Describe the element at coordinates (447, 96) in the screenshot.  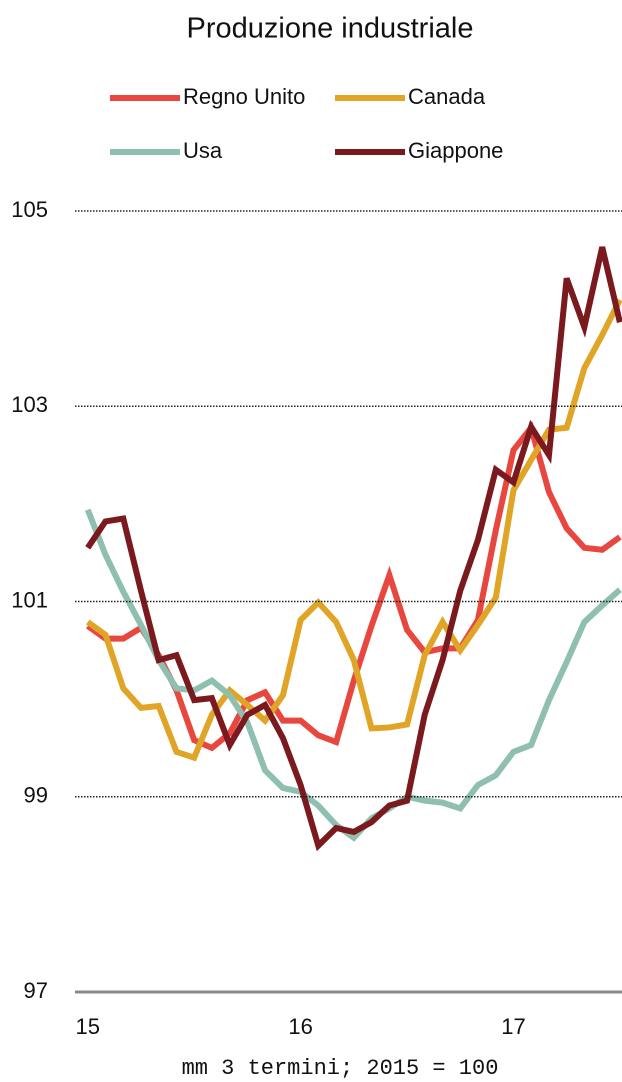
I see `legend-label: Canada` at that location.